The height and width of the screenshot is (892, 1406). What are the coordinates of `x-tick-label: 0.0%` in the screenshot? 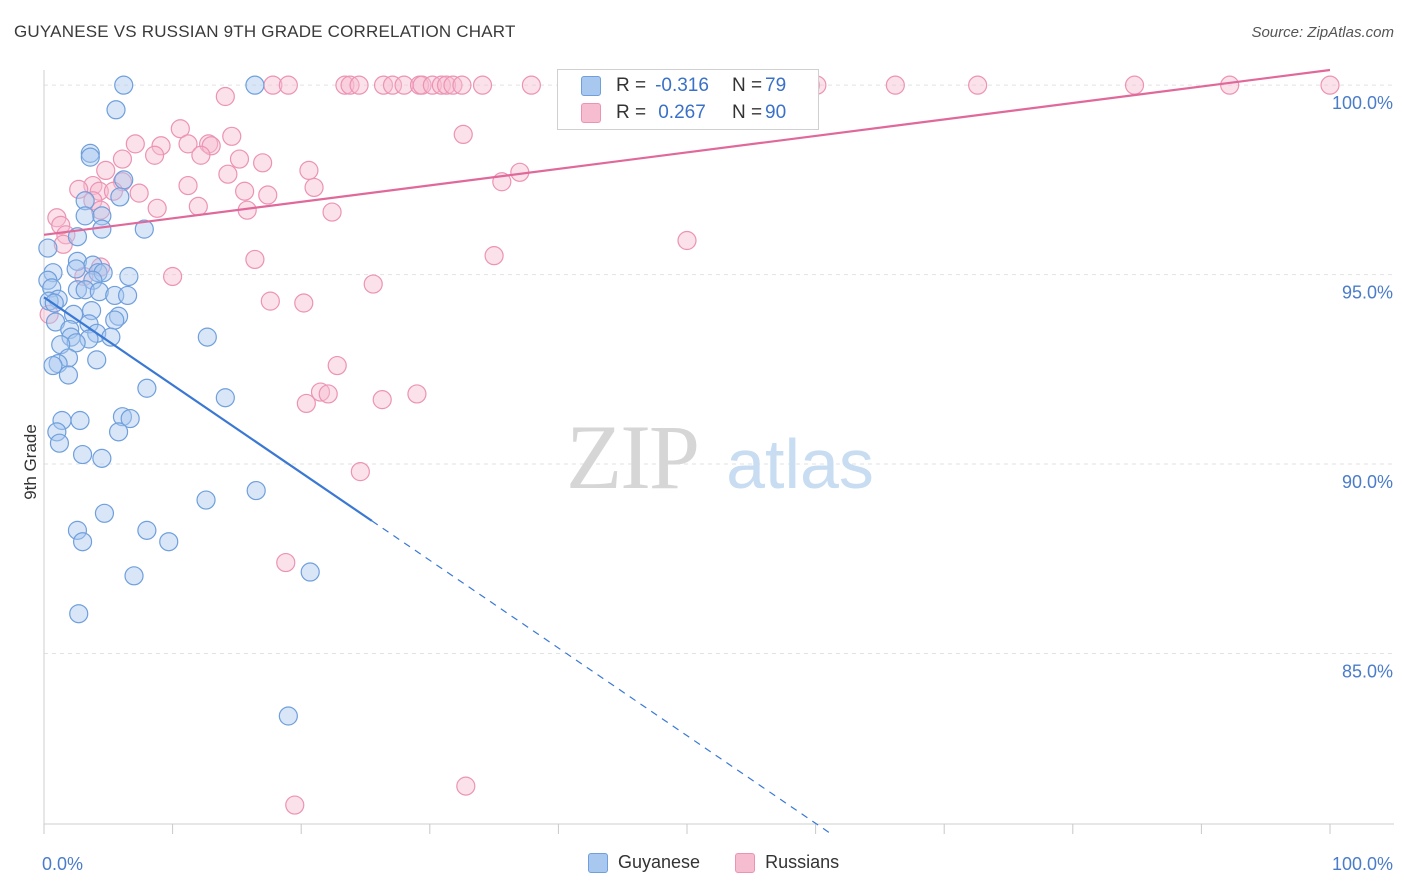 It's located at (62, 864).